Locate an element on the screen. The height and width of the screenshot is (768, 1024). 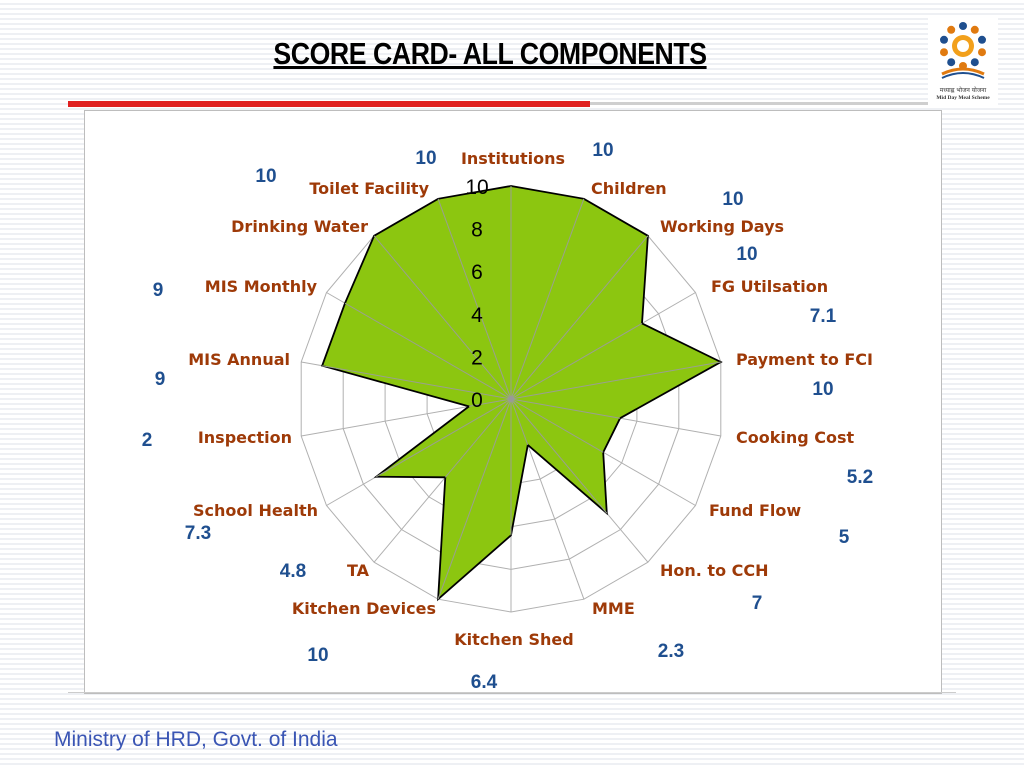
value-label: 5.2 is located at coordinates (860, 477).